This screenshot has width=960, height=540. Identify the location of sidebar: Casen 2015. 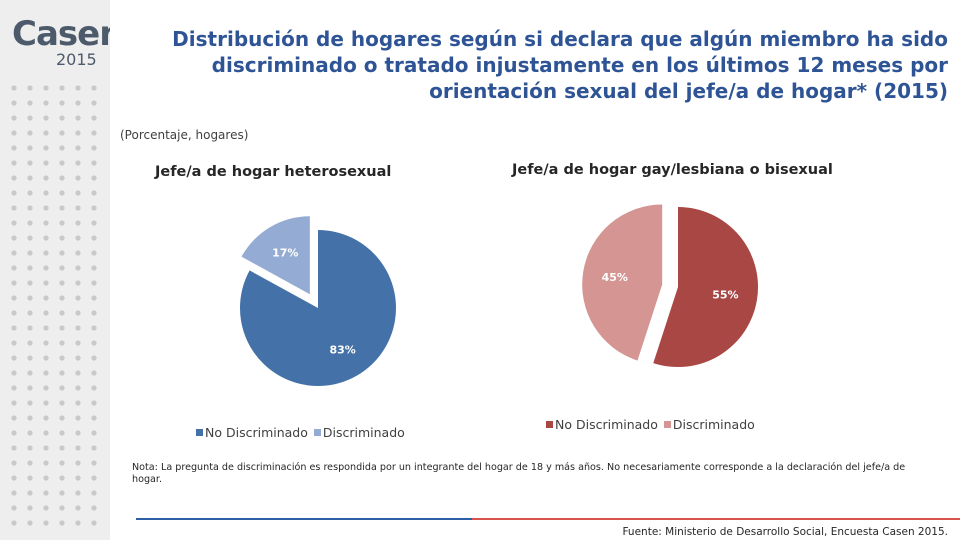
(55, 270).